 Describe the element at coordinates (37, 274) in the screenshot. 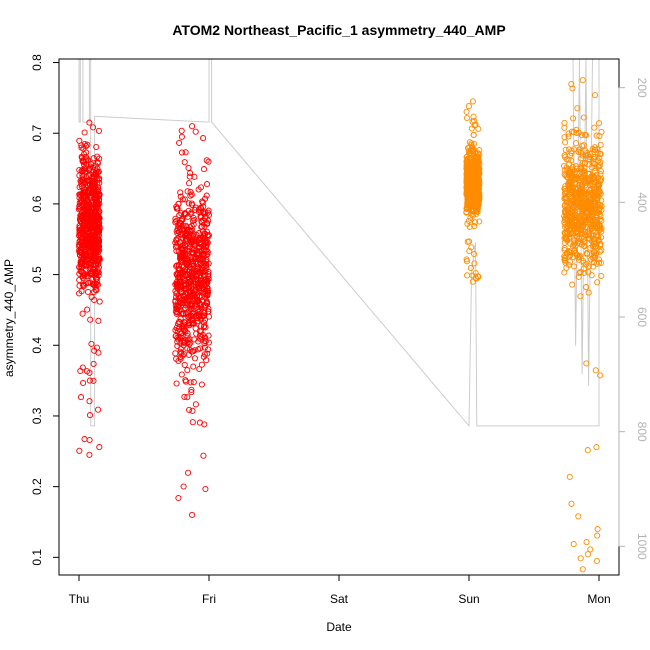

I see `y-tick-label: 0.5` at that location.